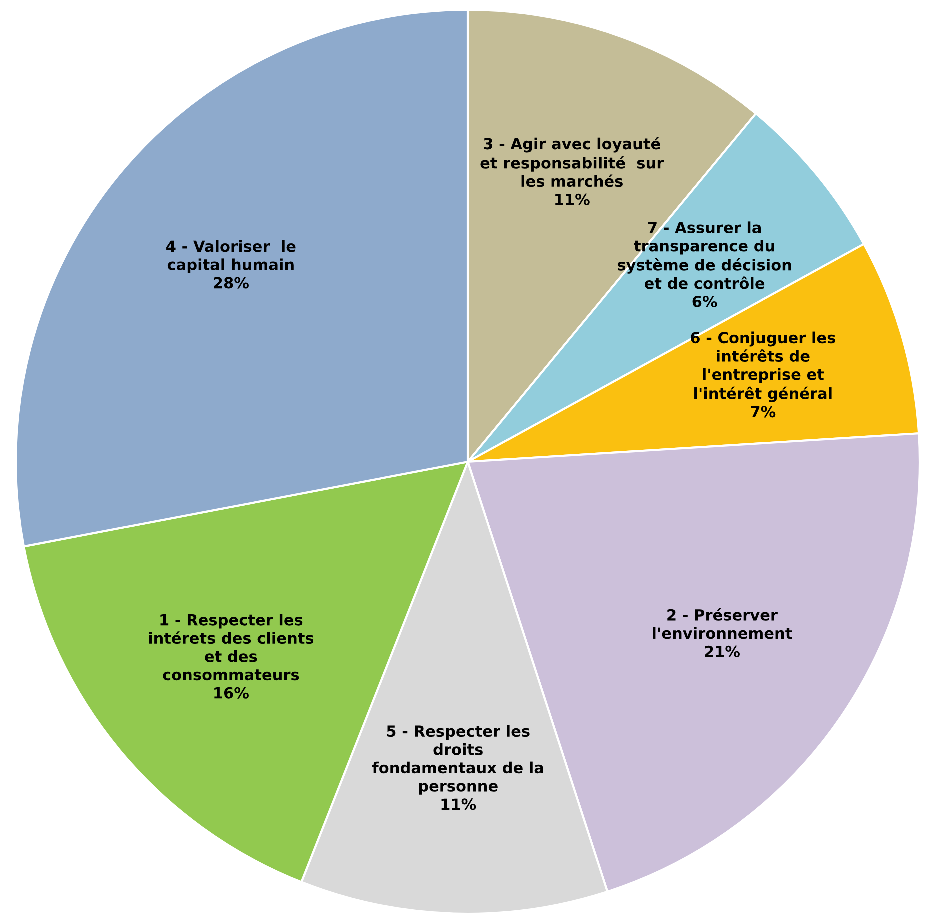 This screenshot has height=913, width=937. I want to click on data-label: 16%, so click(231, 693).